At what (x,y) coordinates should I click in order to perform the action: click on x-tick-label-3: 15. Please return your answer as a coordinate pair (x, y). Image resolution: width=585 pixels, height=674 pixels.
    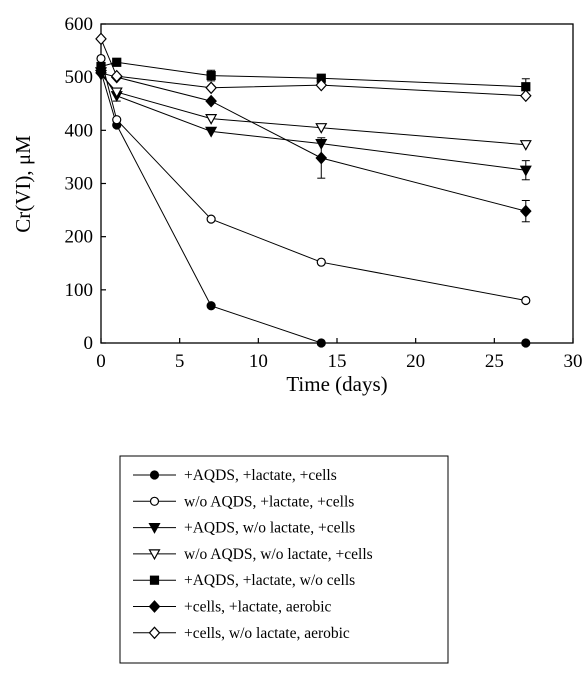
    Looking at the image, I should click on (337, 361).